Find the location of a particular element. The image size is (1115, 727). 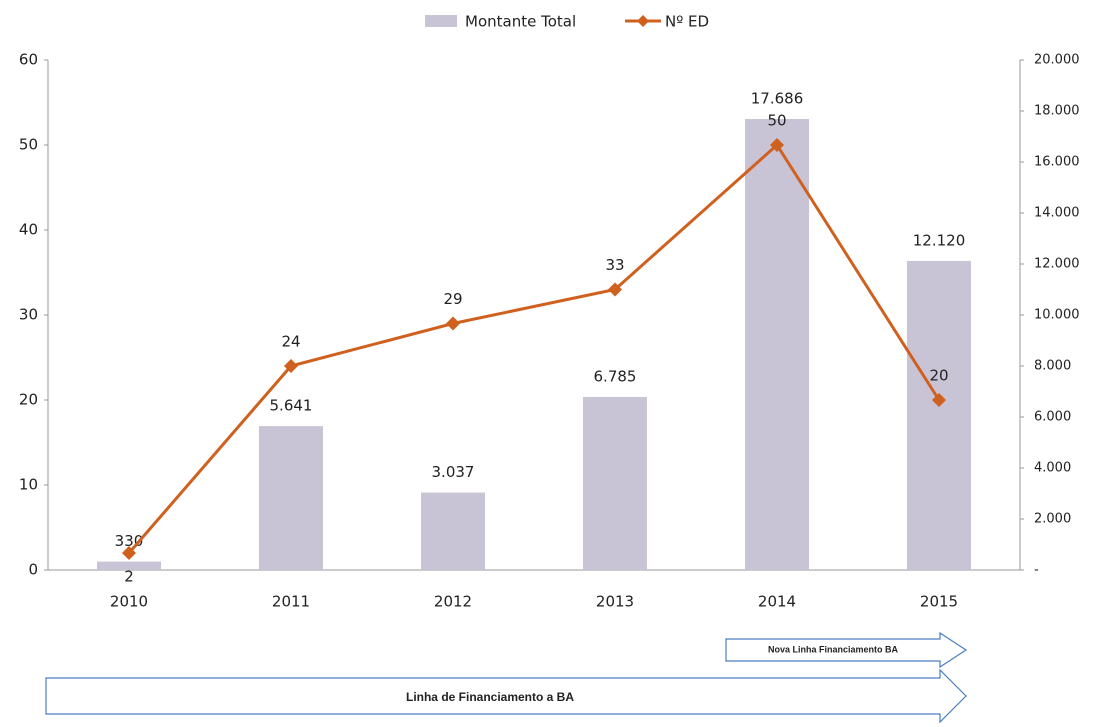

bar-label: 6.785 is located at coordinates (615, 376).